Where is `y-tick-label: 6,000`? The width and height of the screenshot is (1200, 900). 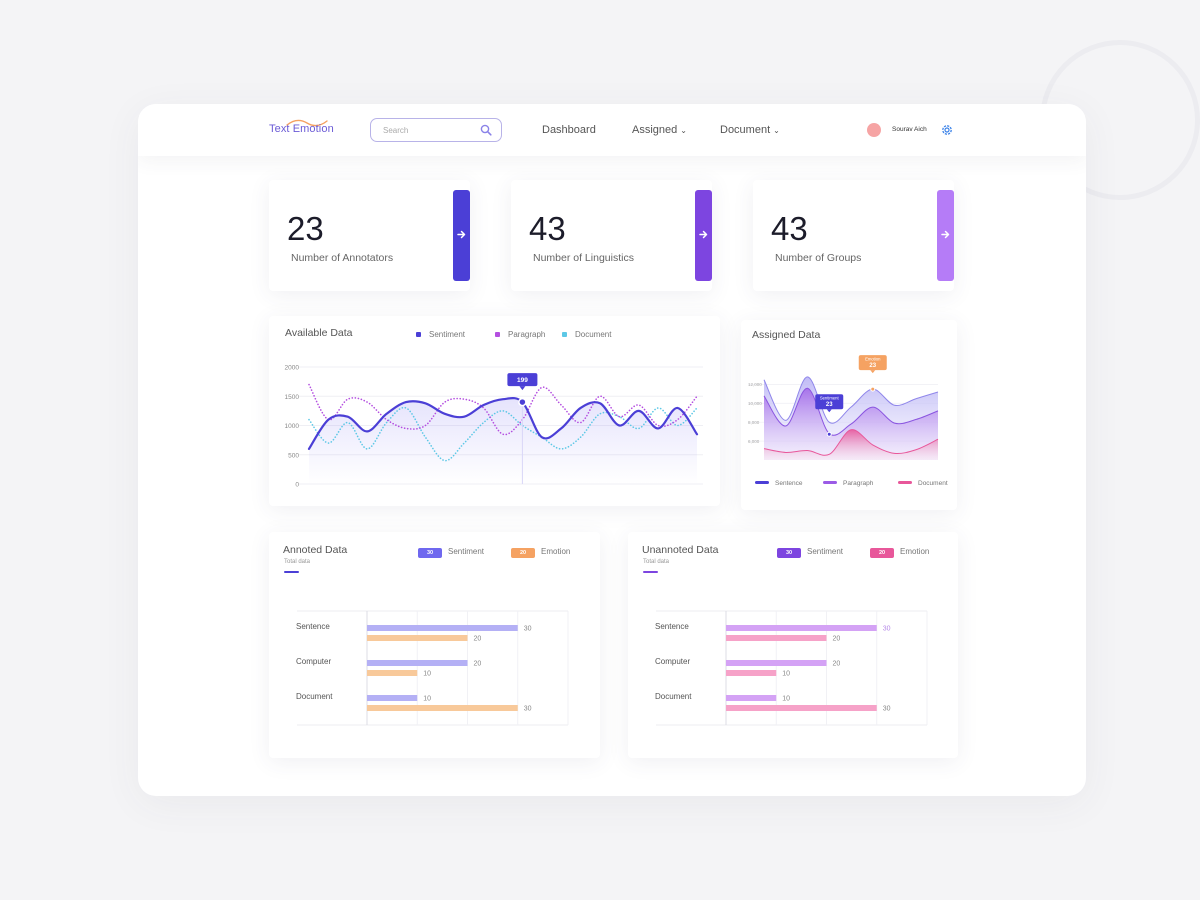
y-tick-label: 6,000 is located at coordinates (754, 441).